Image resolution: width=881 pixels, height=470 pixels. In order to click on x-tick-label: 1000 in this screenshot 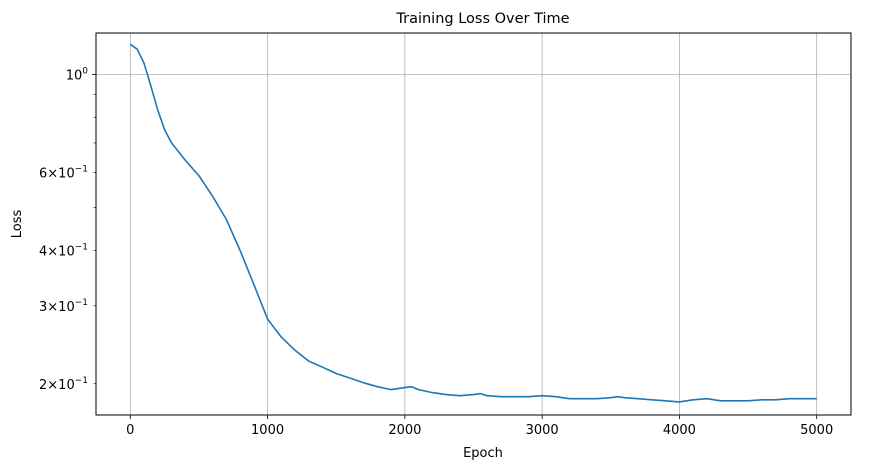, I will do `click(267, 430)`.